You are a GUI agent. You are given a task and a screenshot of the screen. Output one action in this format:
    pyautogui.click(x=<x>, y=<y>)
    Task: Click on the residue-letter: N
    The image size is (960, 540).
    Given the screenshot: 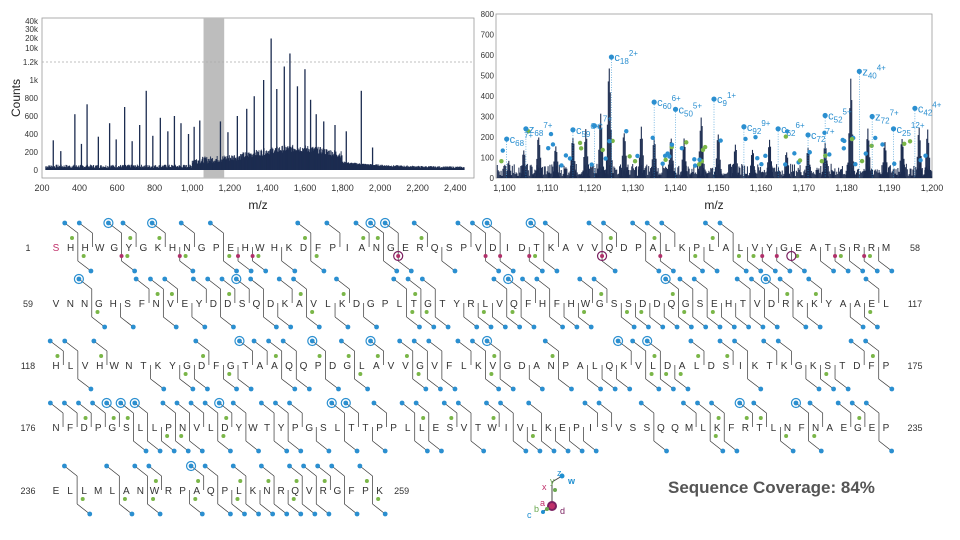 What is the action you would take?
    pyautogui.click(x=182, y=428)
    